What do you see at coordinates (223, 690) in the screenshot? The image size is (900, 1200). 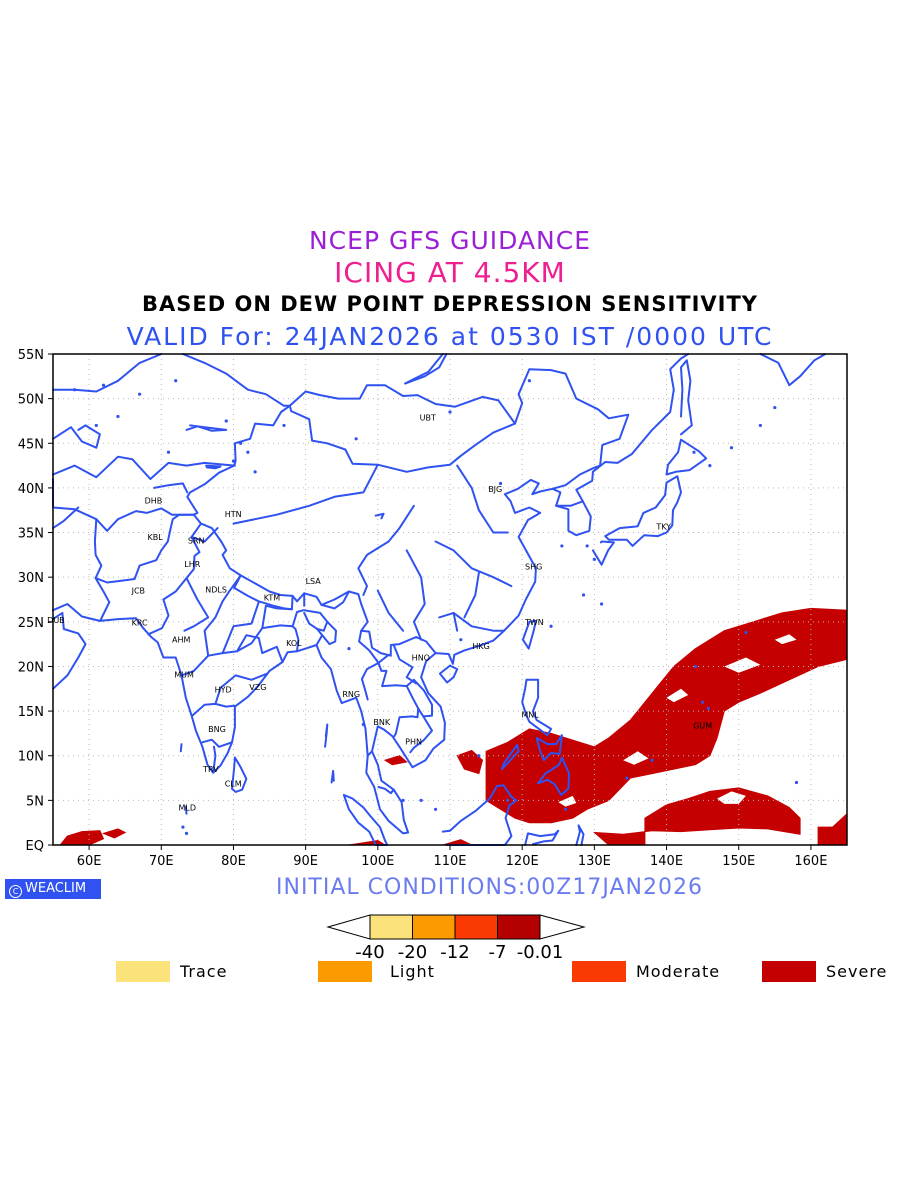 I see `city-label-hyd: HYD` at bounding box center [223, 690].